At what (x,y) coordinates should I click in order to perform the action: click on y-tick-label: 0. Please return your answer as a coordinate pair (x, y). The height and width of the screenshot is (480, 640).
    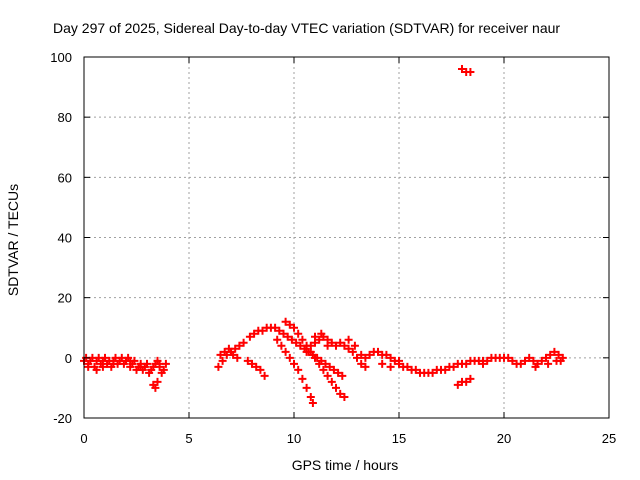
    Looking at the image, I should click on (68, 358).